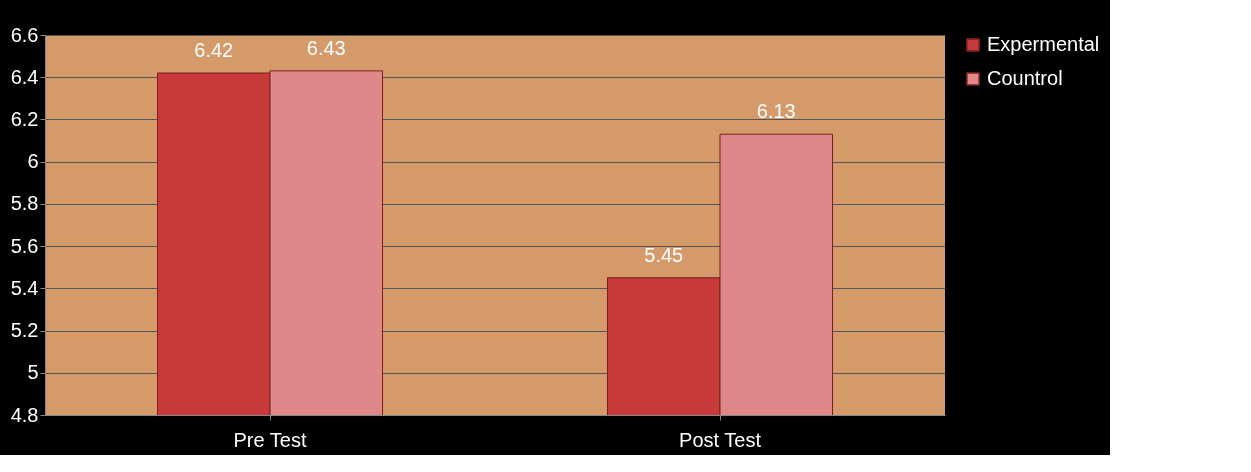 The width and height of the screenshot is (1251, 472). I want to click on y-tick-label: 5, so click(33, 372).